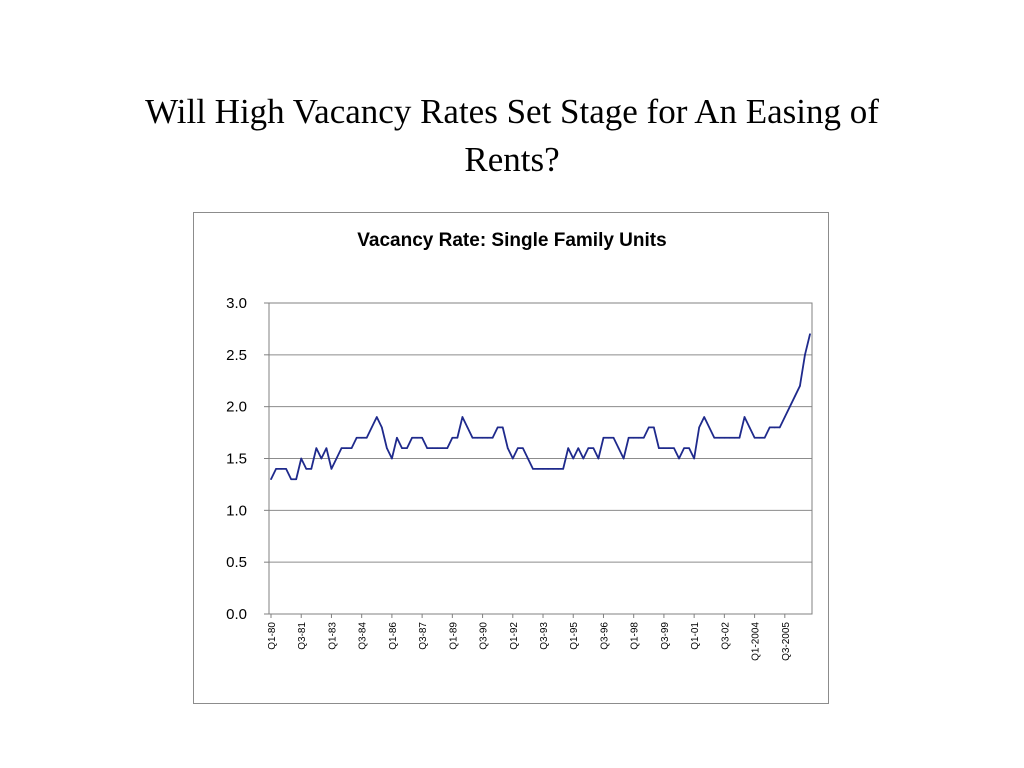  What do you see at coordinates (514, 636) in the screenshot?
I see `x-tick-label: Q1-92` at bounding box center [514, 636].